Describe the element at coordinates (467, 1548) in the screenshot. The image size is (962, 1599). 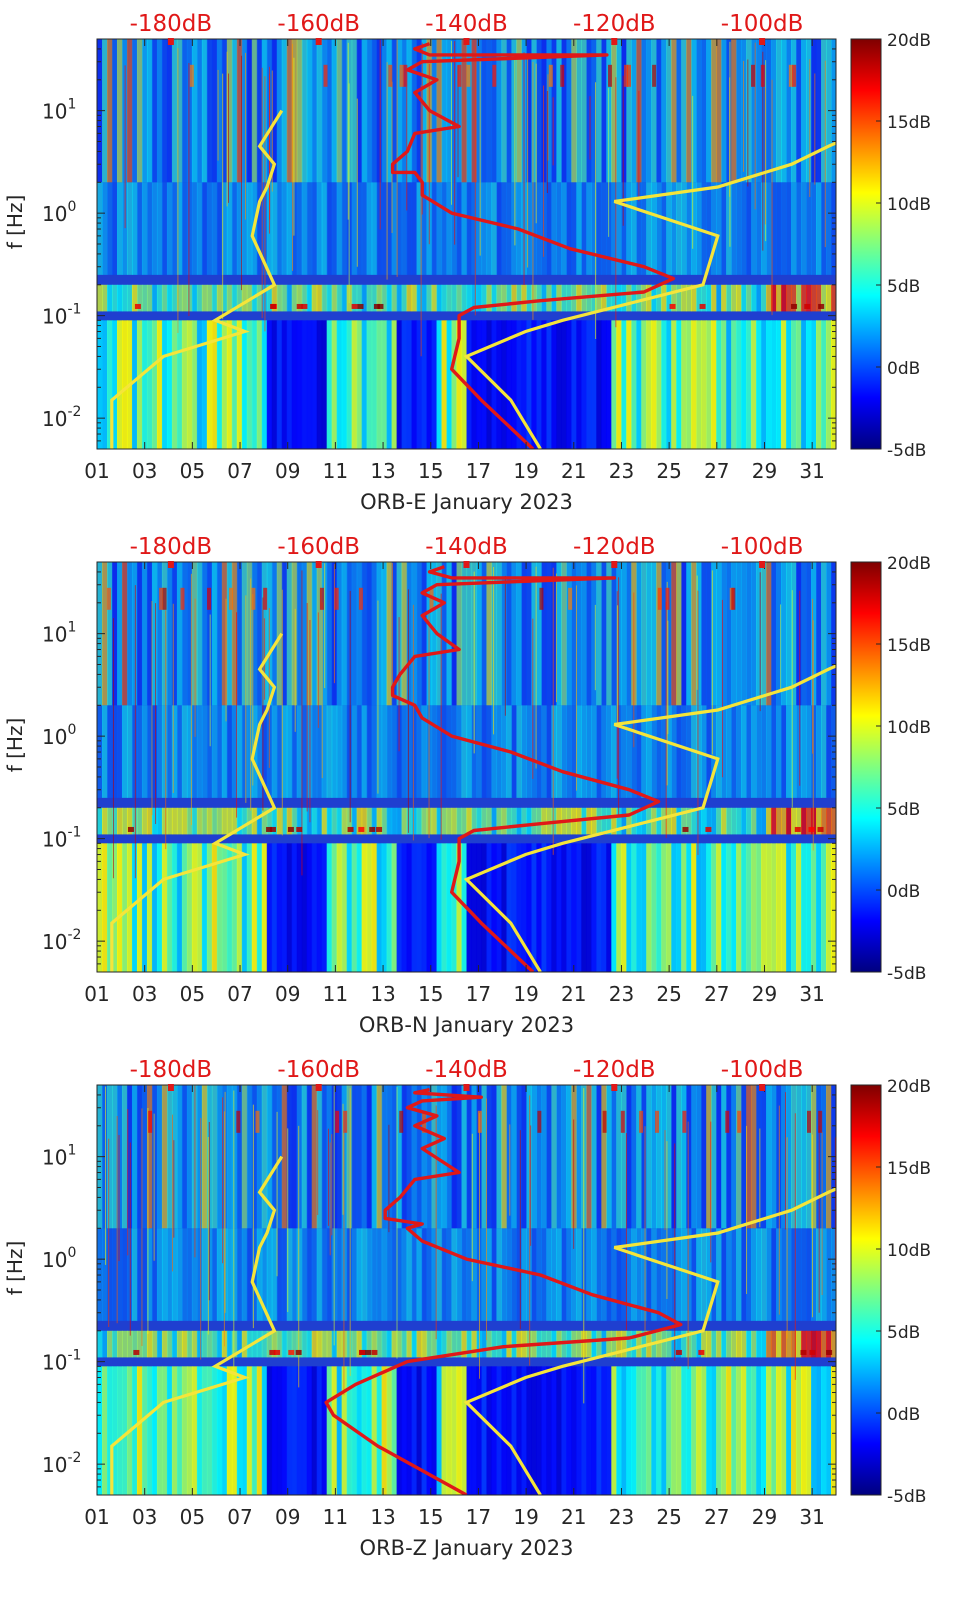
I see `x-axis-label: ORB-Z January 2023` at that location.